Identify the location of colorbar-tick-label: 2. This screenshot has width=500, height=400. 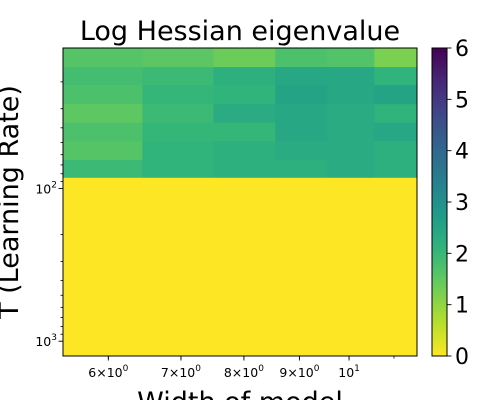
(462, 254).